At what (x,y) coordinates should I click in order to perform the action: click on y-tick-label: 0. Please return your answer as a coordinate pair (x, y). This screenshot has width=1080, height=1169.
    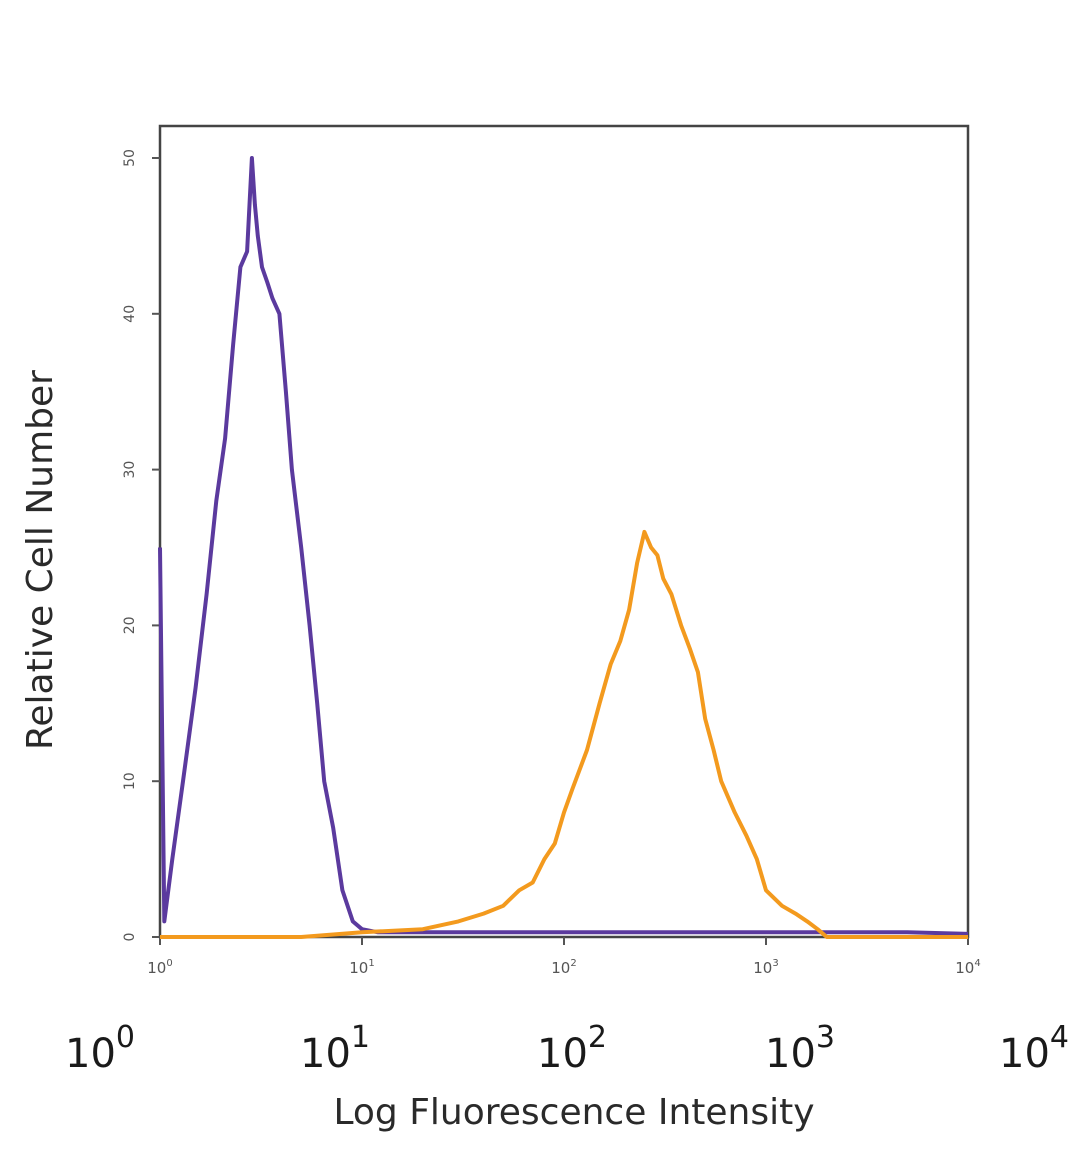
    Looking at the image, I should click on (130, 937).